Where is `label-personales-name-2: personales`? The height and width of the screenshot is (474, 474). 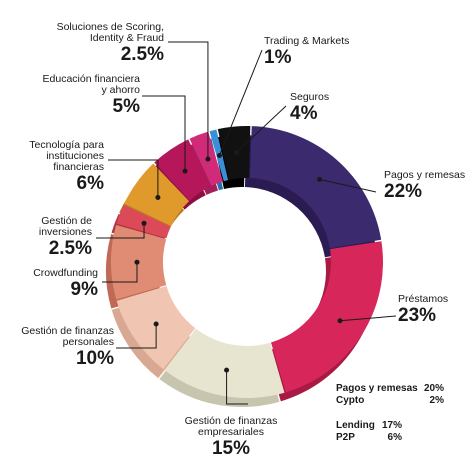 label-personales-name-2: personales is located at coordinates (88, 342).